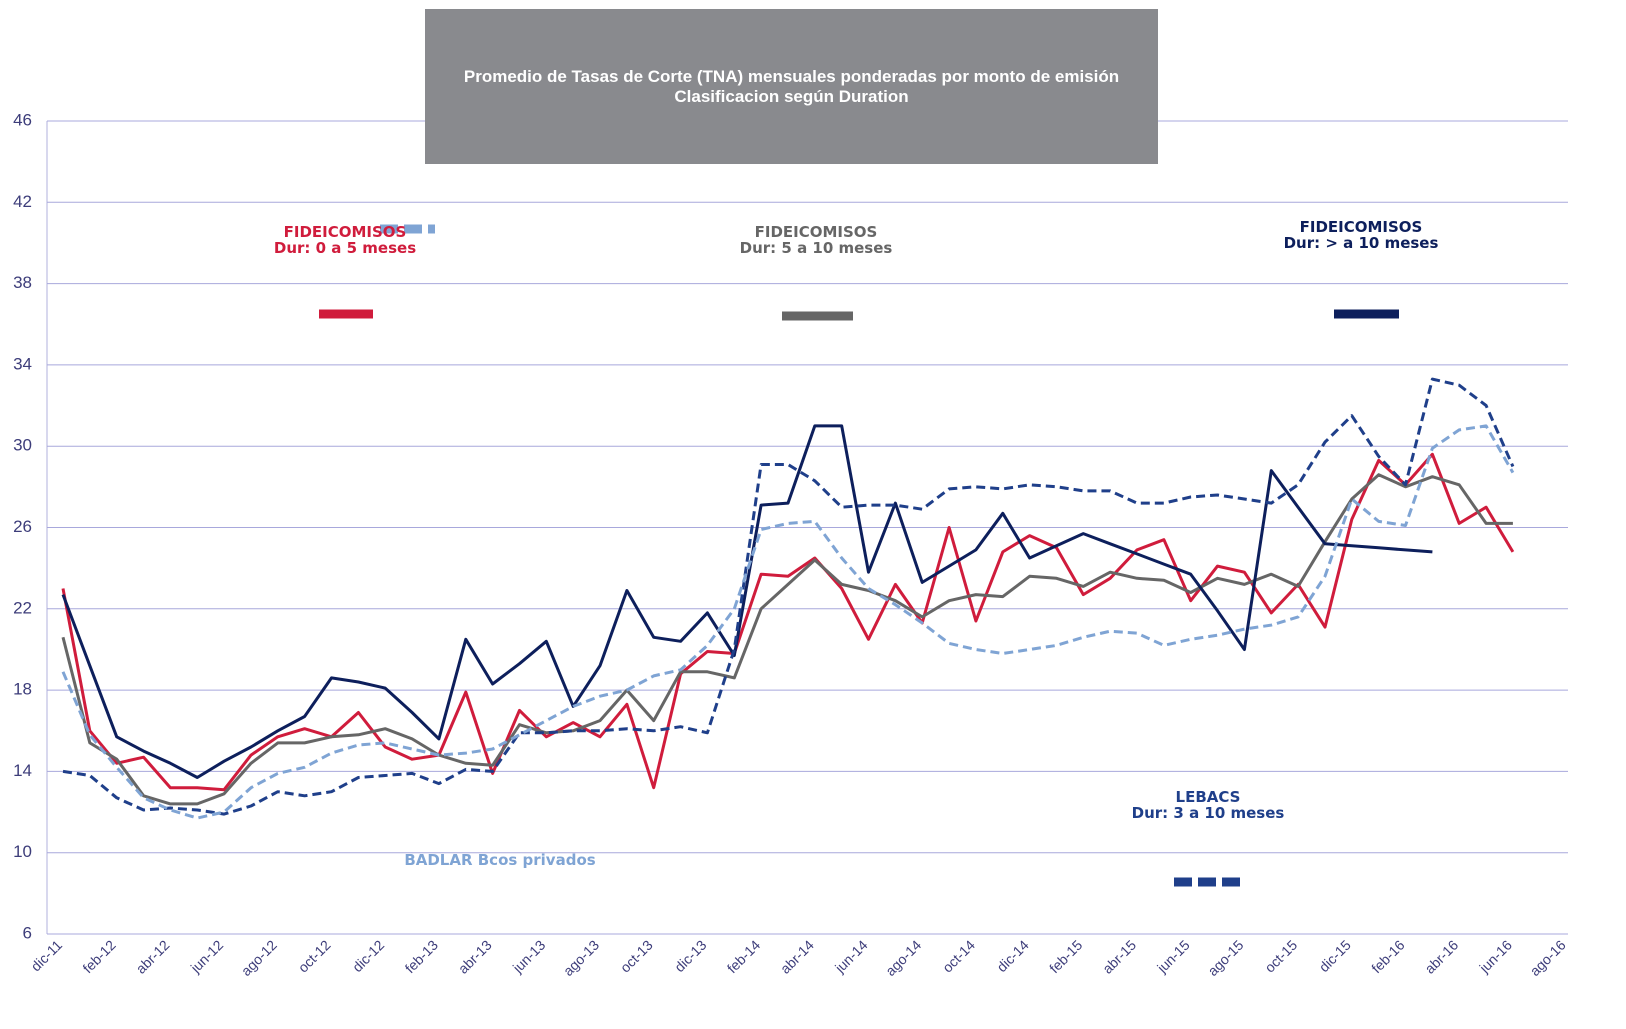 This screenshot has height=1029, width=1626. What do you see at coordinates (22, 282) in the screenshot?
I see `y-tick-label: 38` at bounding box center [22, 282].